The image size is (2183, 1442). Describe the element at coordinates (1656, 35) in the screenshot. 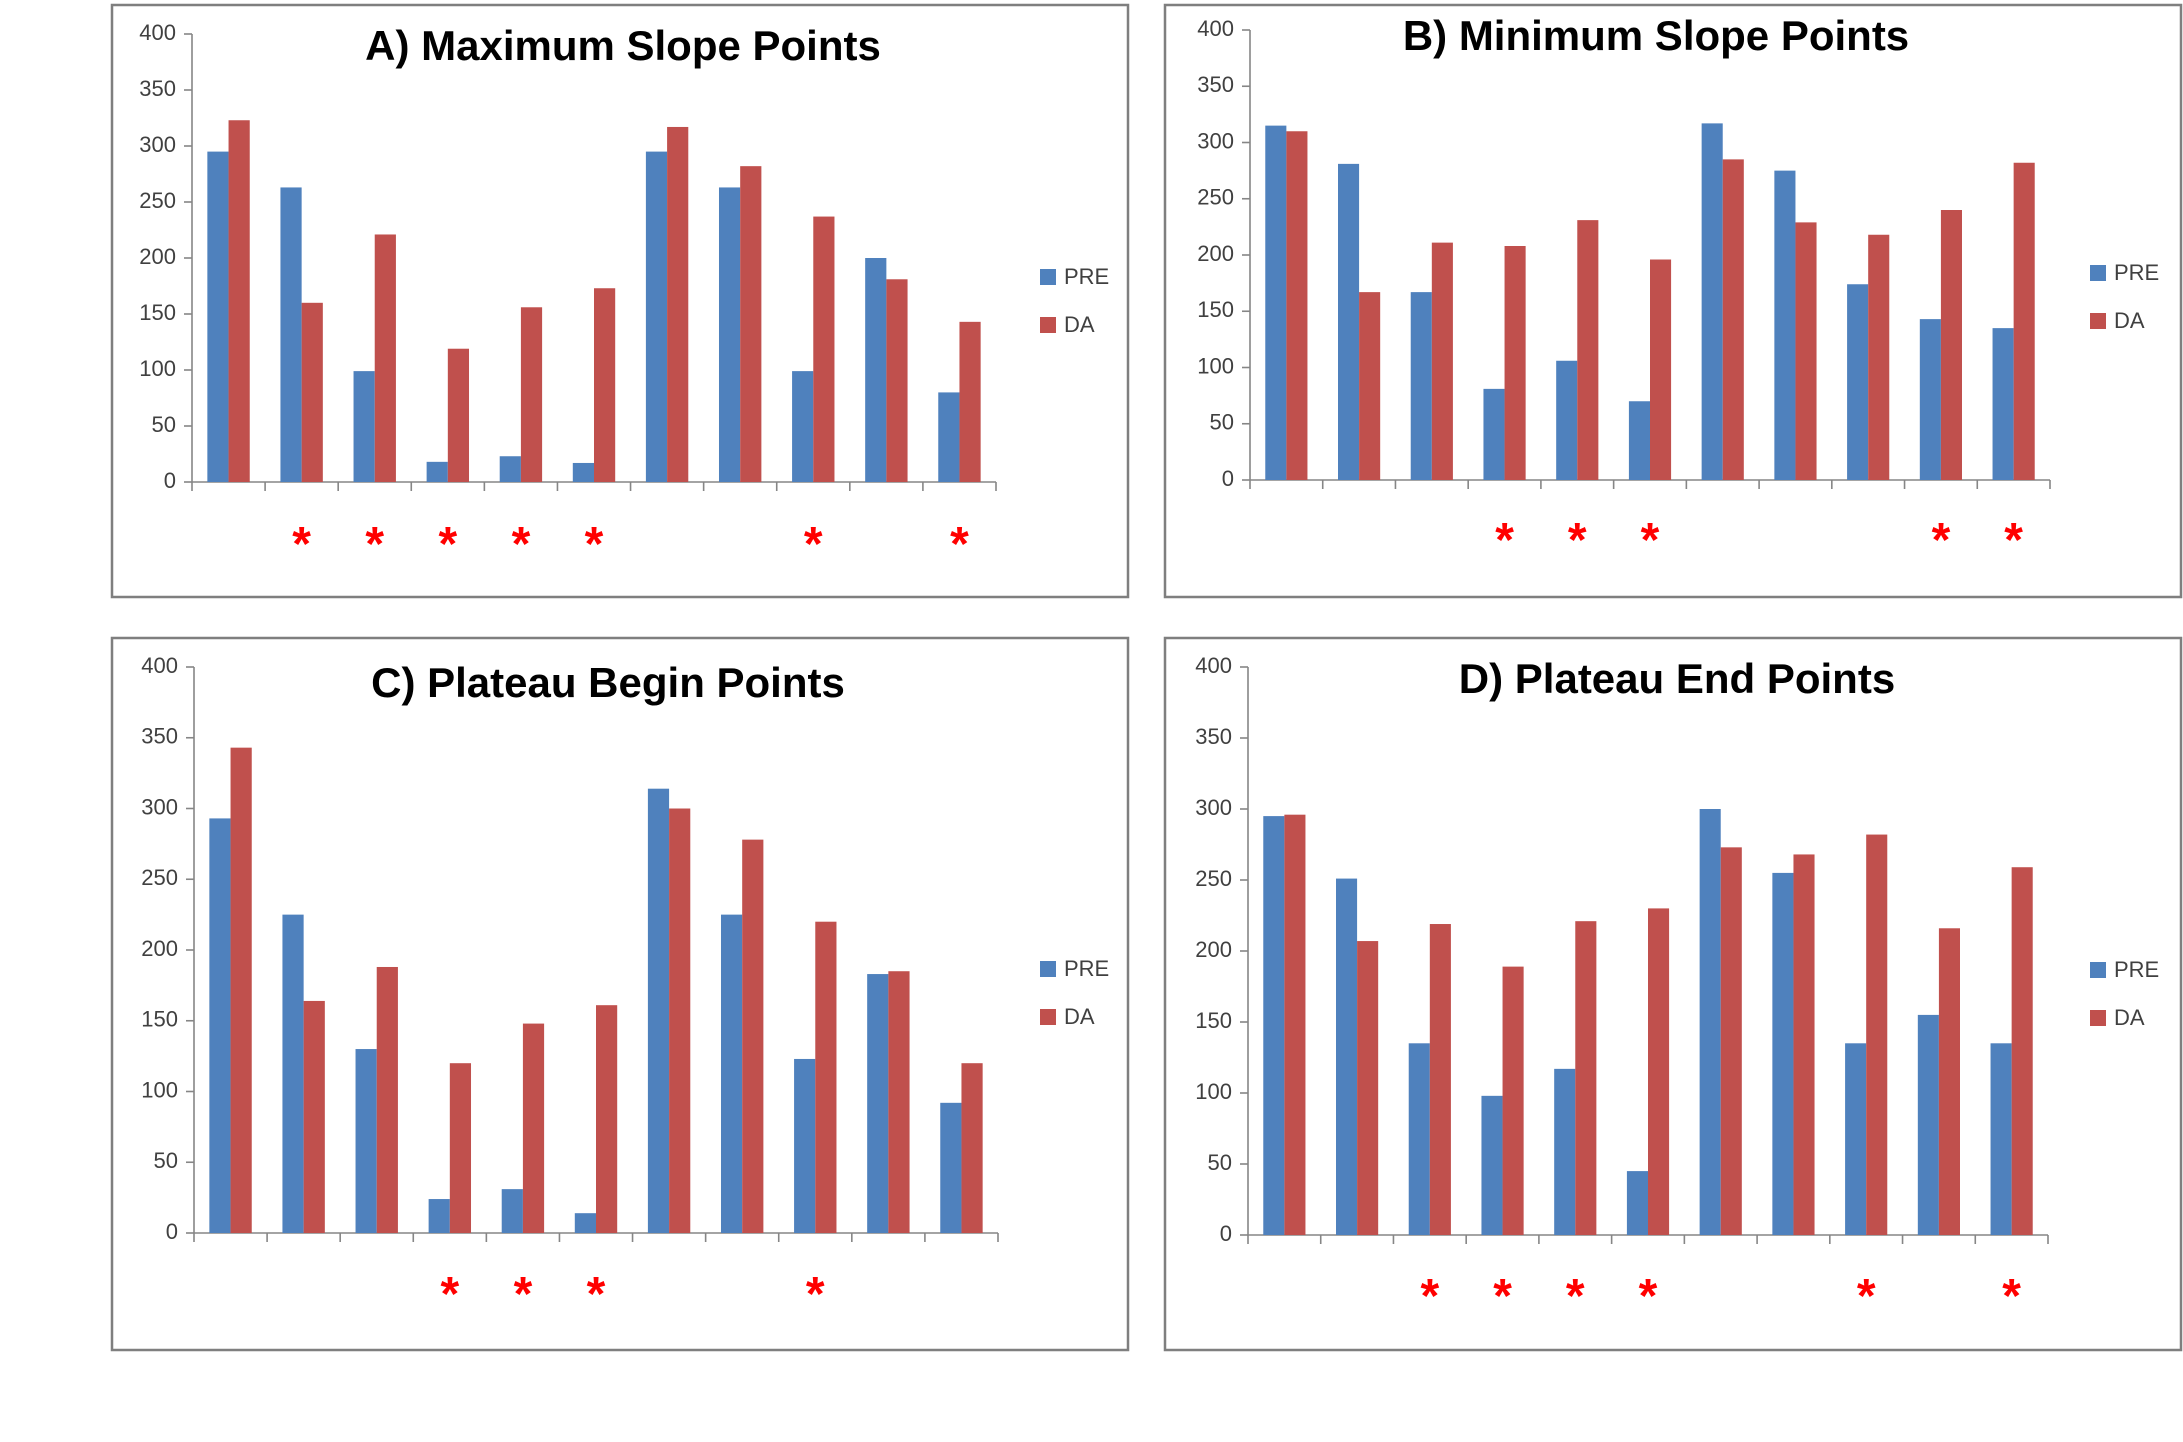

I see `chart-title: B) Minimum Slope Points` at that location.